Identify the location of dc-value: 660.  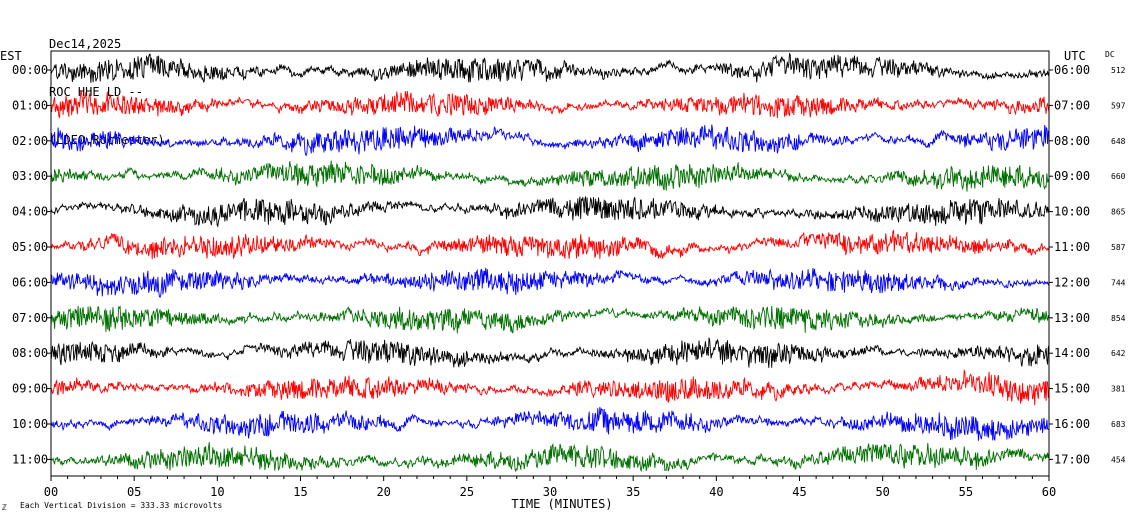
(1118, 176).